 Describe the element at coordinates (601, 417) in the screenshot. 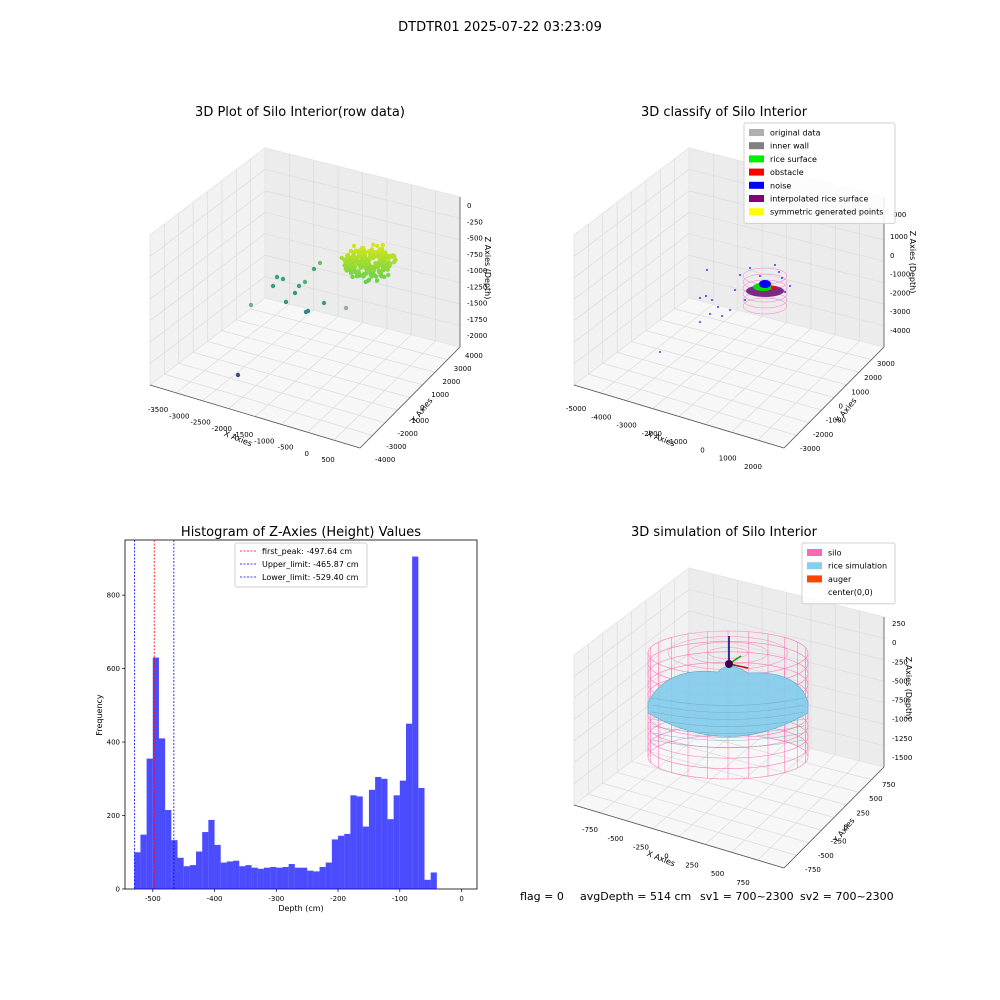

I see `tick-label: -4000` at that location.